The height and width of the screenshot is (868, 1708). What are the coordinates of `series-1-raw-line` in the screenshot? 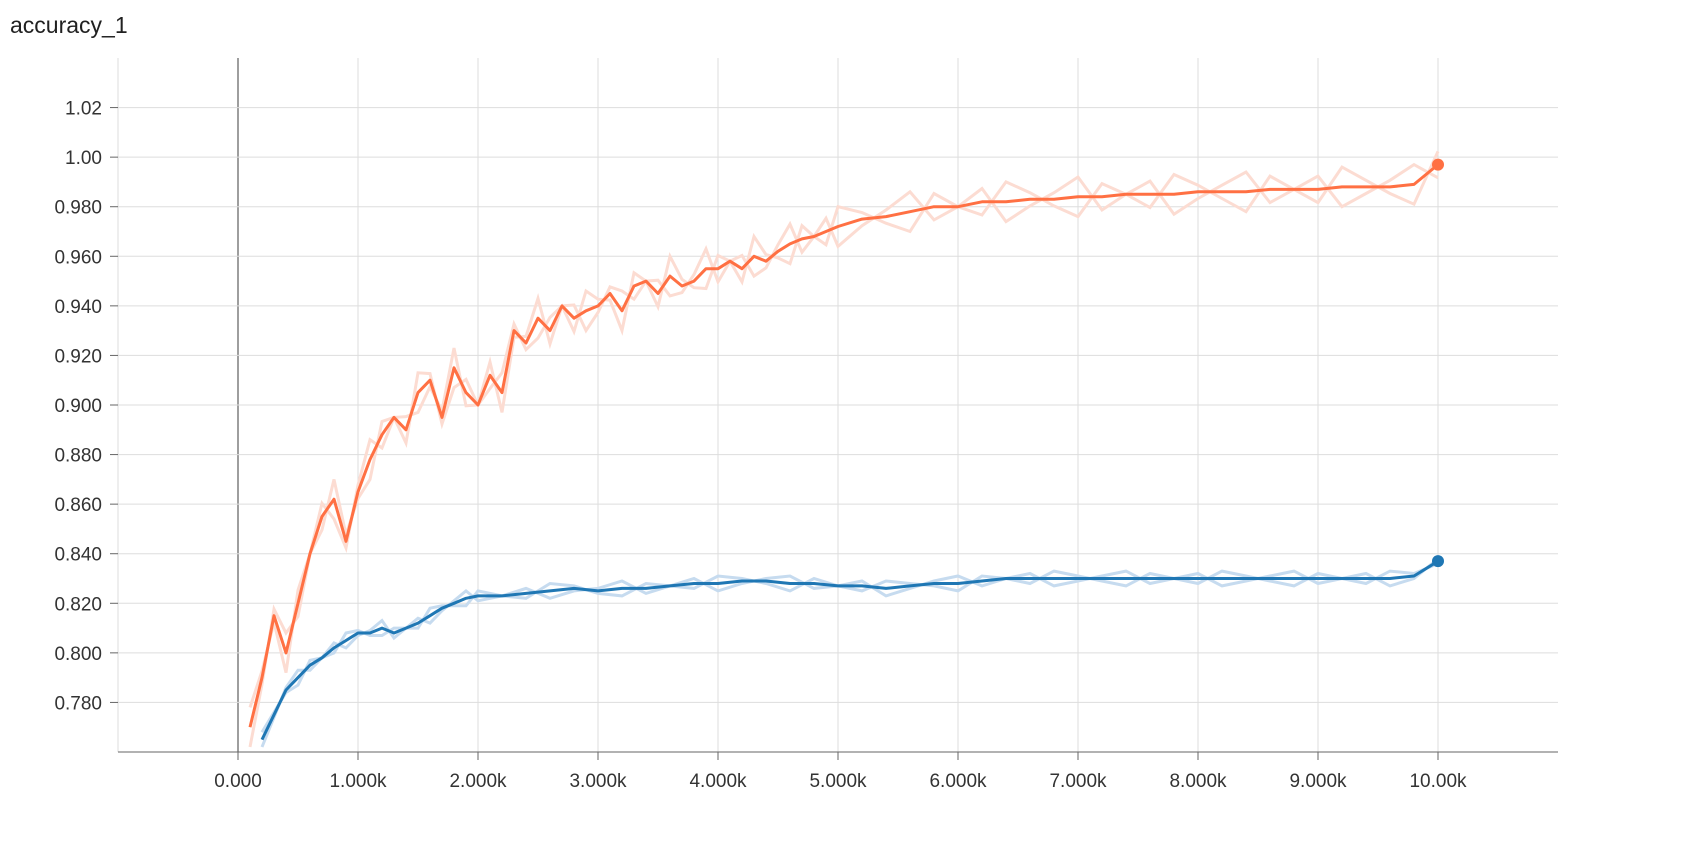 It's located at (849, 647).